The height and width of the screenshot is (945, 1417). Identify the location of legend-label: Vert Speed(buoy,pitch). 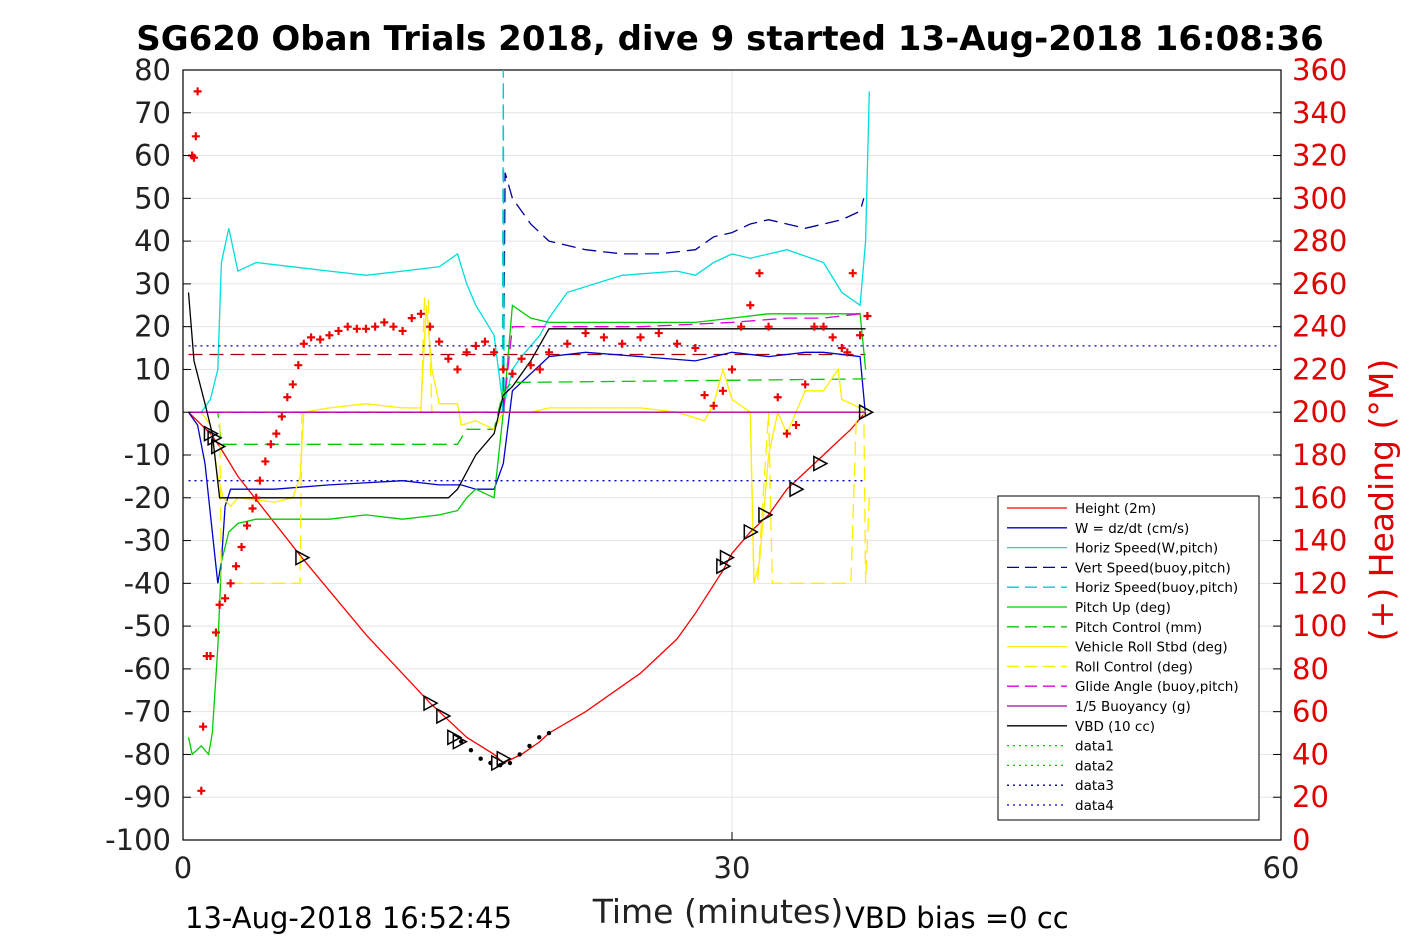
(1153, 568).